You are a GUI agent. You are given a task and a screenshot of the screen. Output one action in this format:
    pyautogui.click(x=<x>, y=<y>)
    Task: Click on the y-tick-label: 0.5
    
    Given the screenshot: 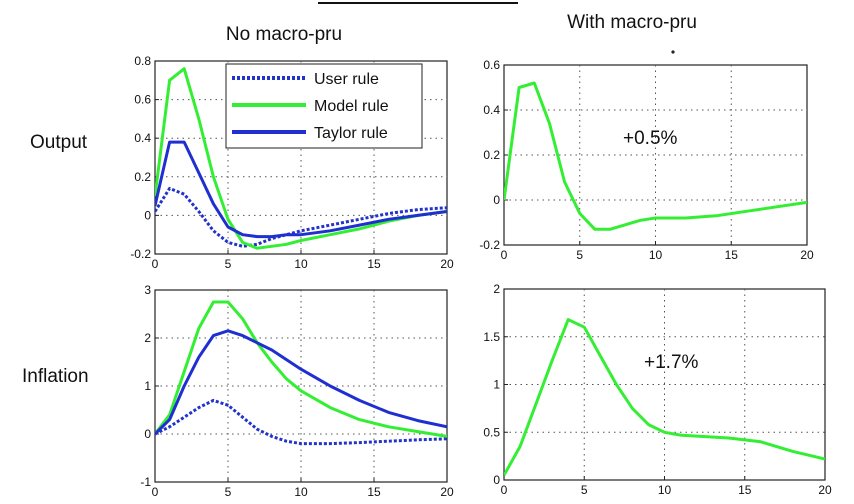 What is the action you would take?
    pyautogui.click(x=491, y=432)
    